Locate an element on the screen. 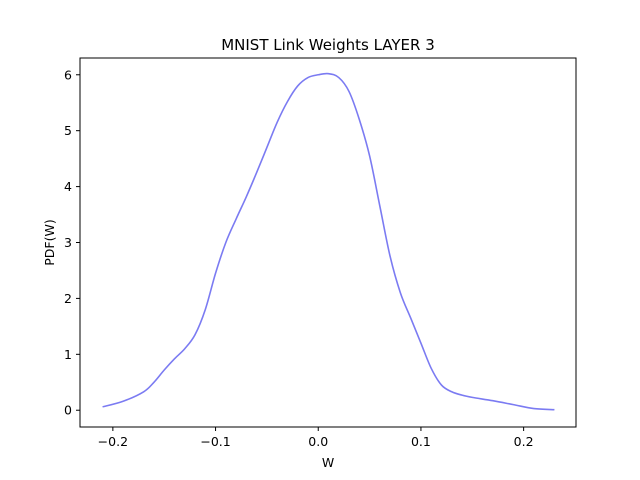 This screenshot has width=640, height=480. x-tick-label: 0.0 is located at coordinates (318, 441).